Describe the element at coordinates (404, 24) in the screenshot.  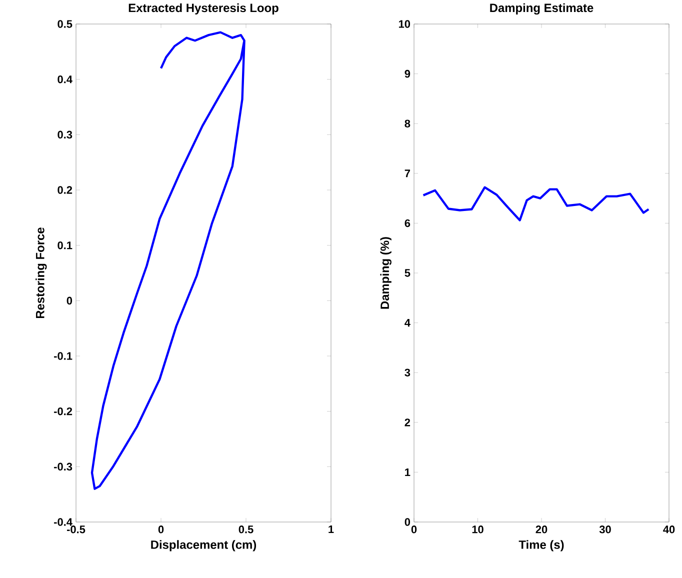
I see `y-tick-label: 10` at that location.